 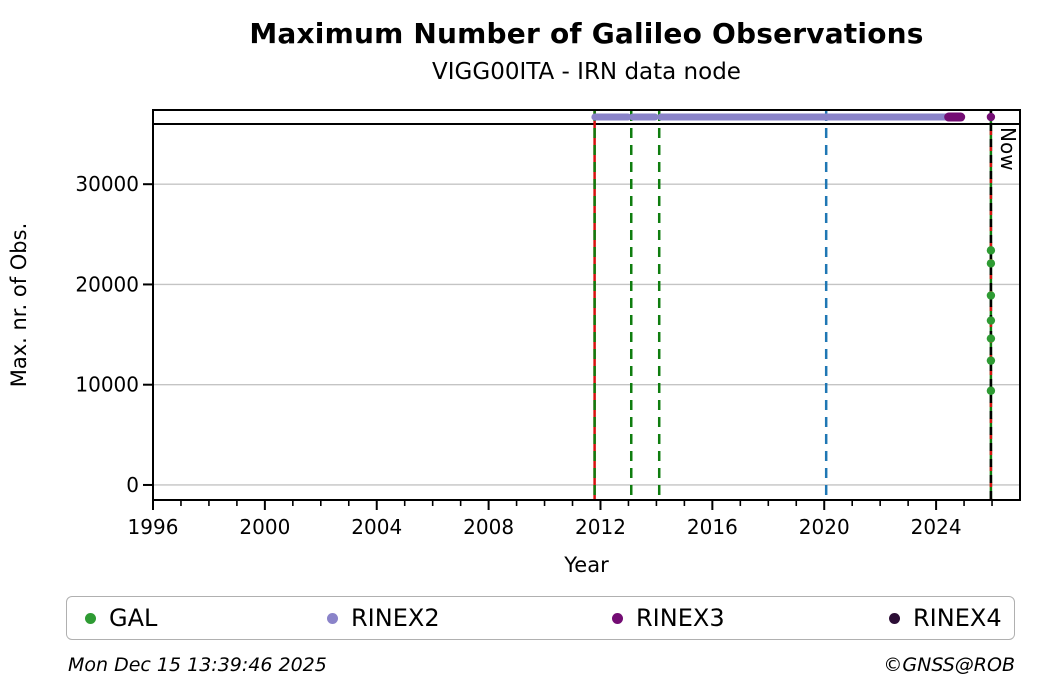 I want to click on rinex3-dot-icon, so click(x=617, y=618).